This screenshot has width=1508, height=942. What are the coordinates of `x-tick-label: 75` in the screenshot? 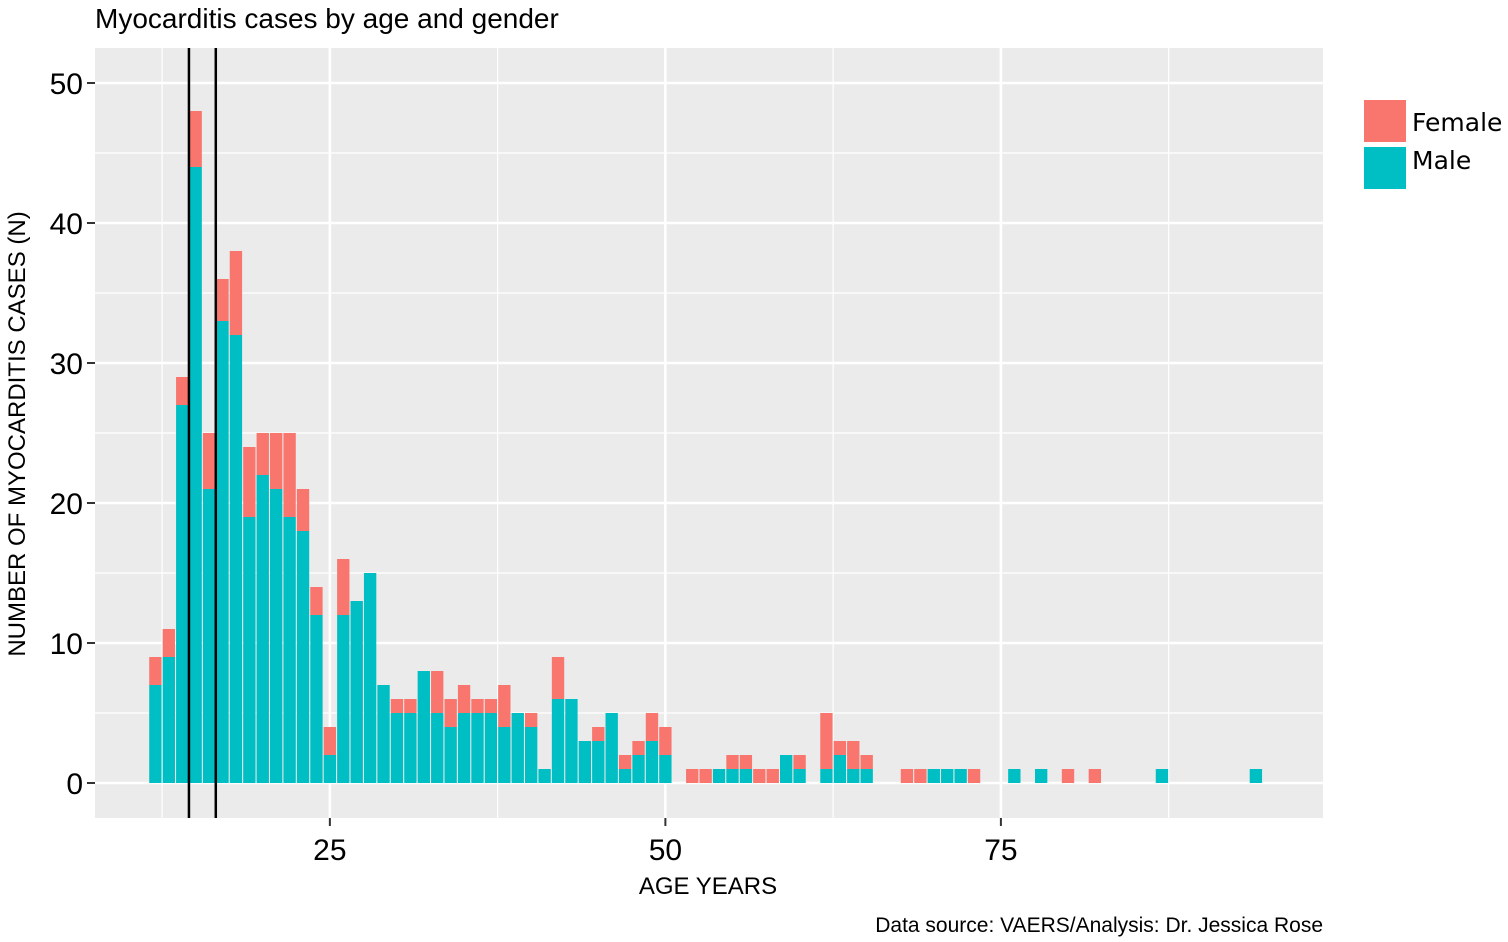 It's located at (1000, 850).